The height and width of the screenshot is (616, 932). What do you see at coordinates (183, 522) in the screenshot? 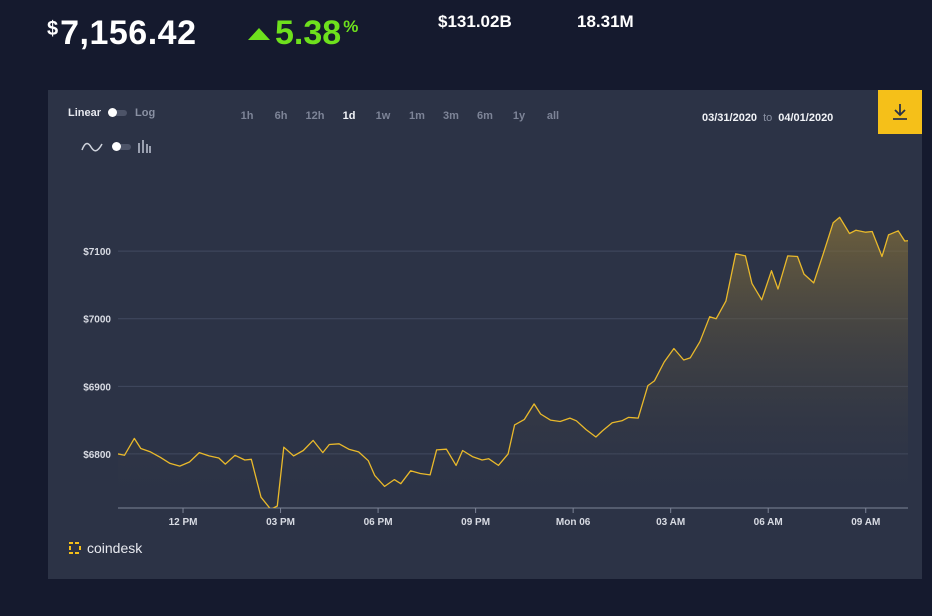
I see `x-tick-label: 12 PM` at bounding box center [183, 522].